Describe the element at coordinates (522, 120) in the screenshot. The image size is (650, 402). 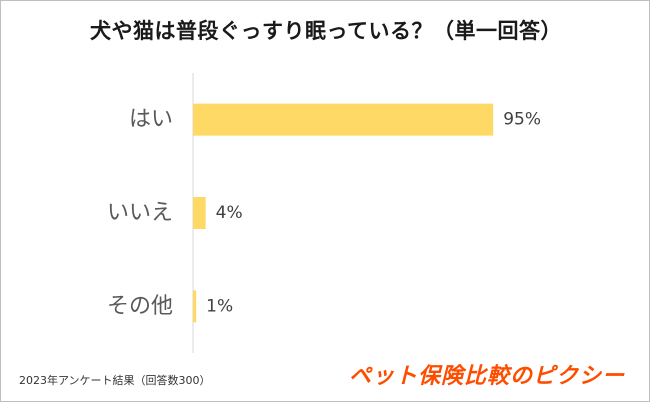
I see `value-label-1: 95%` at that location.